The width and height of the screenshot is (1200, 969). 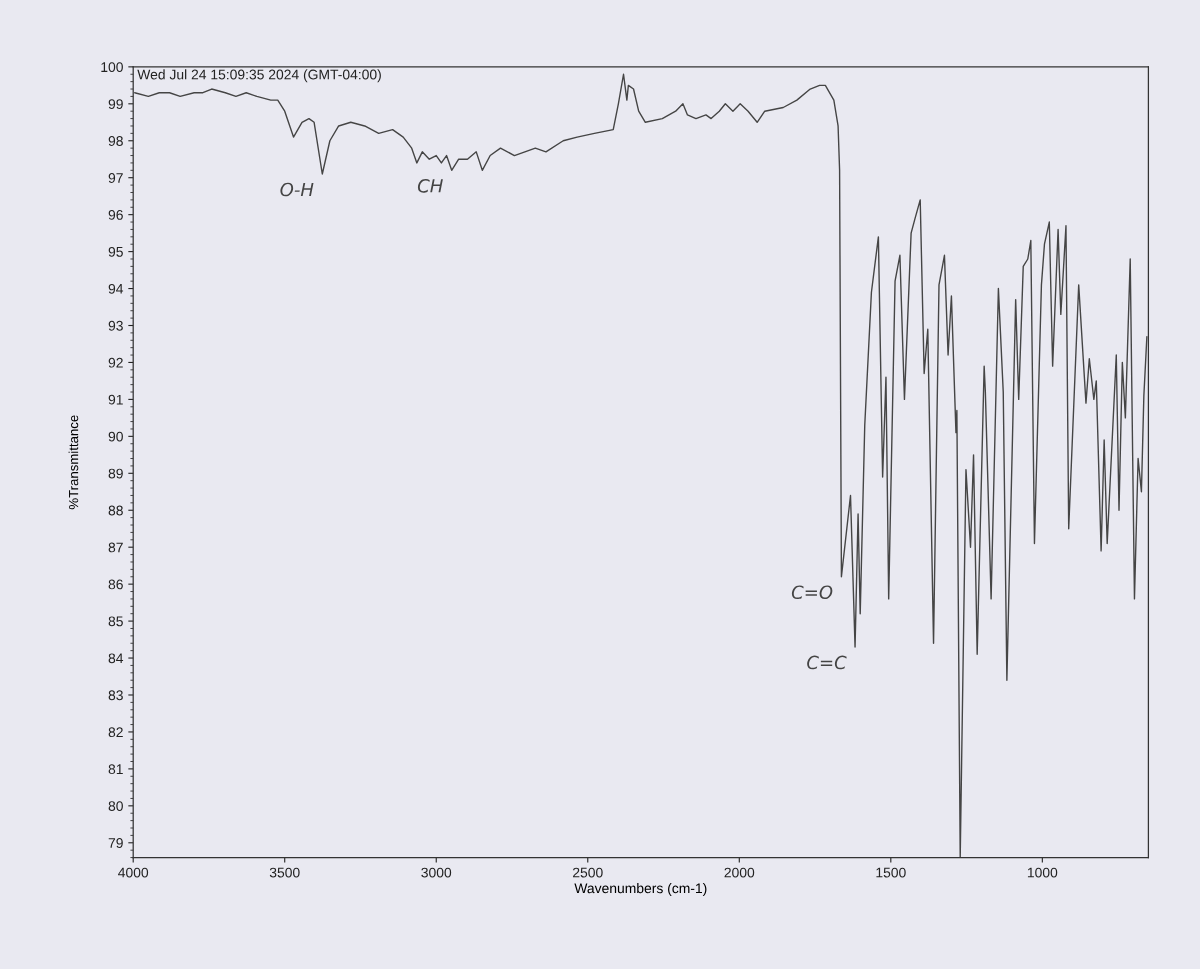 What do you see at coordinates (115, 473) in the screenshot?
I see `y-tick-label: 89` at bounding box center [115, 473].